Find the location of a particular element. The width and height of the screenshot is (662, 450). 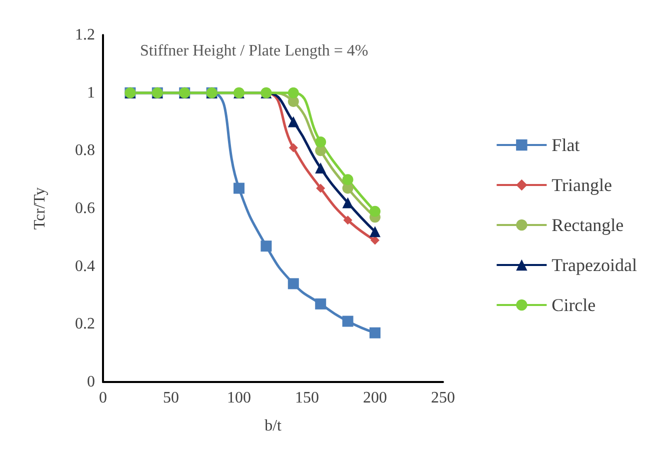

legend-label: Circle is located at coordinates (574, 305).